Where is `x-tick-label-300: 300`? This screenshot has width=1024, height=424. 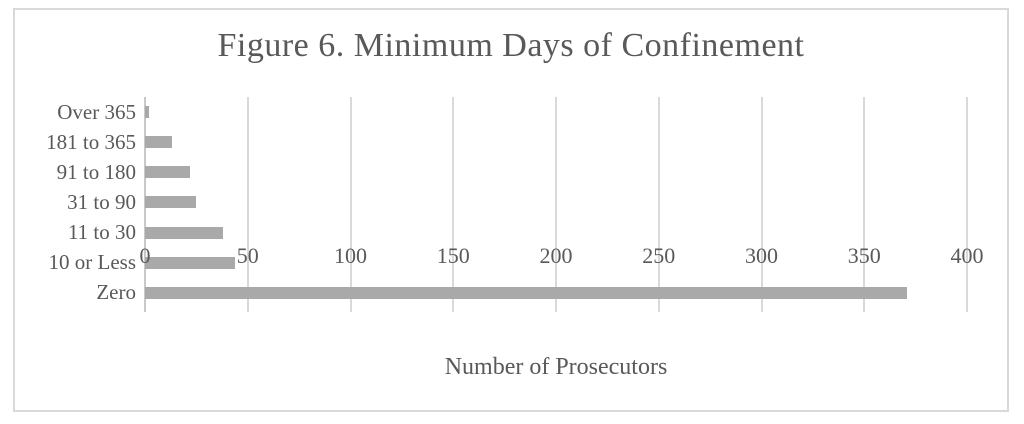 x-tick-label-300: 300 is located at coordinates (761, 255).